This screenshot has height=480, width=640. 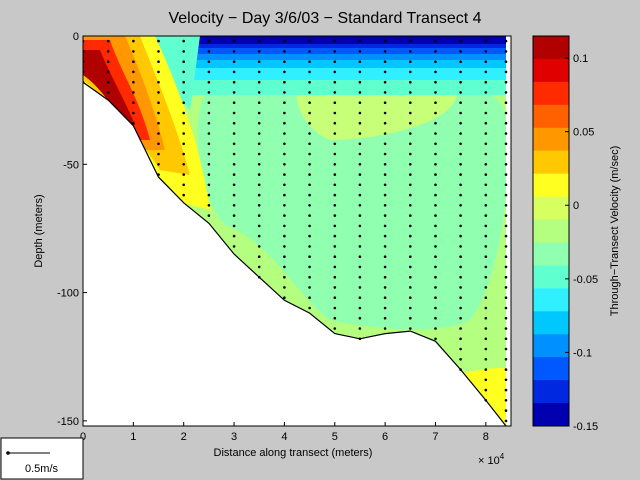 What do you see at coordinates (435, 437) in the screenshot?
I see `x-tick-label: 7` at bounding box center [435, 437].